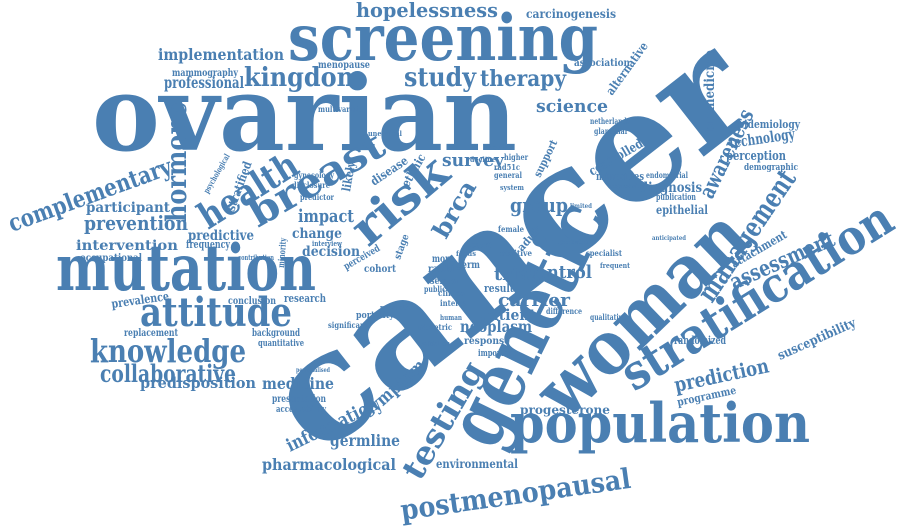  Describe the element at coordinates (817, 340) in the screenshot. I see `word-susceptibility: susceptibility` at that location.